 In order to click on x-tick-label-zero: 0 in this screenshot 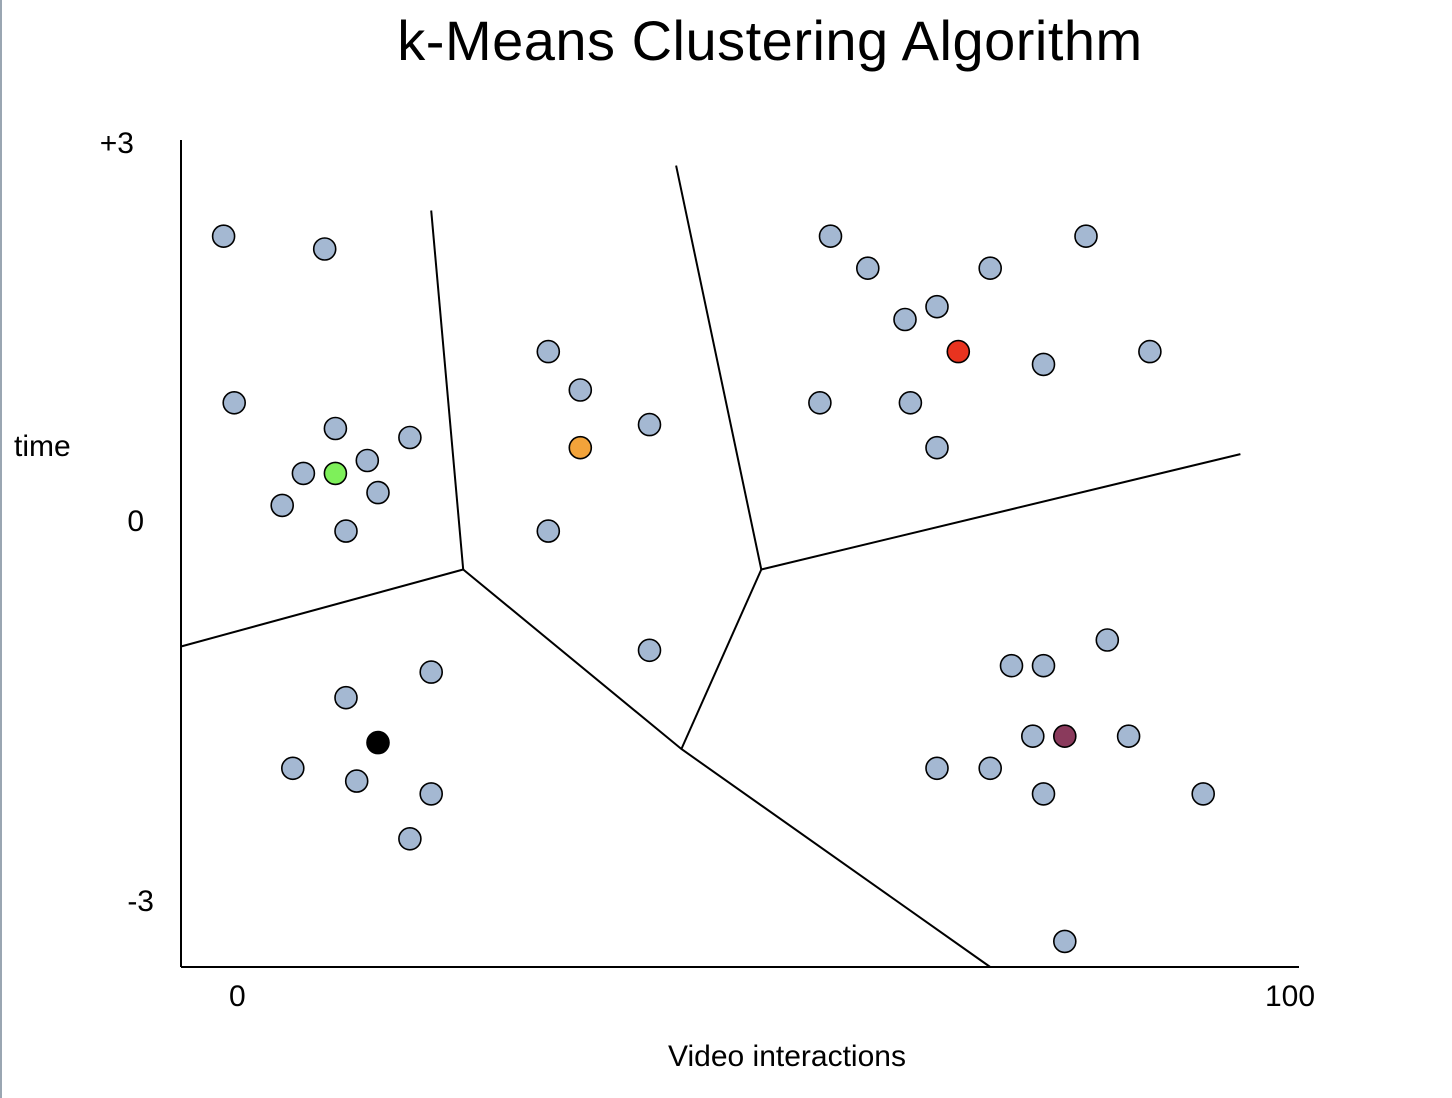, I will do `click(237, 996)`.